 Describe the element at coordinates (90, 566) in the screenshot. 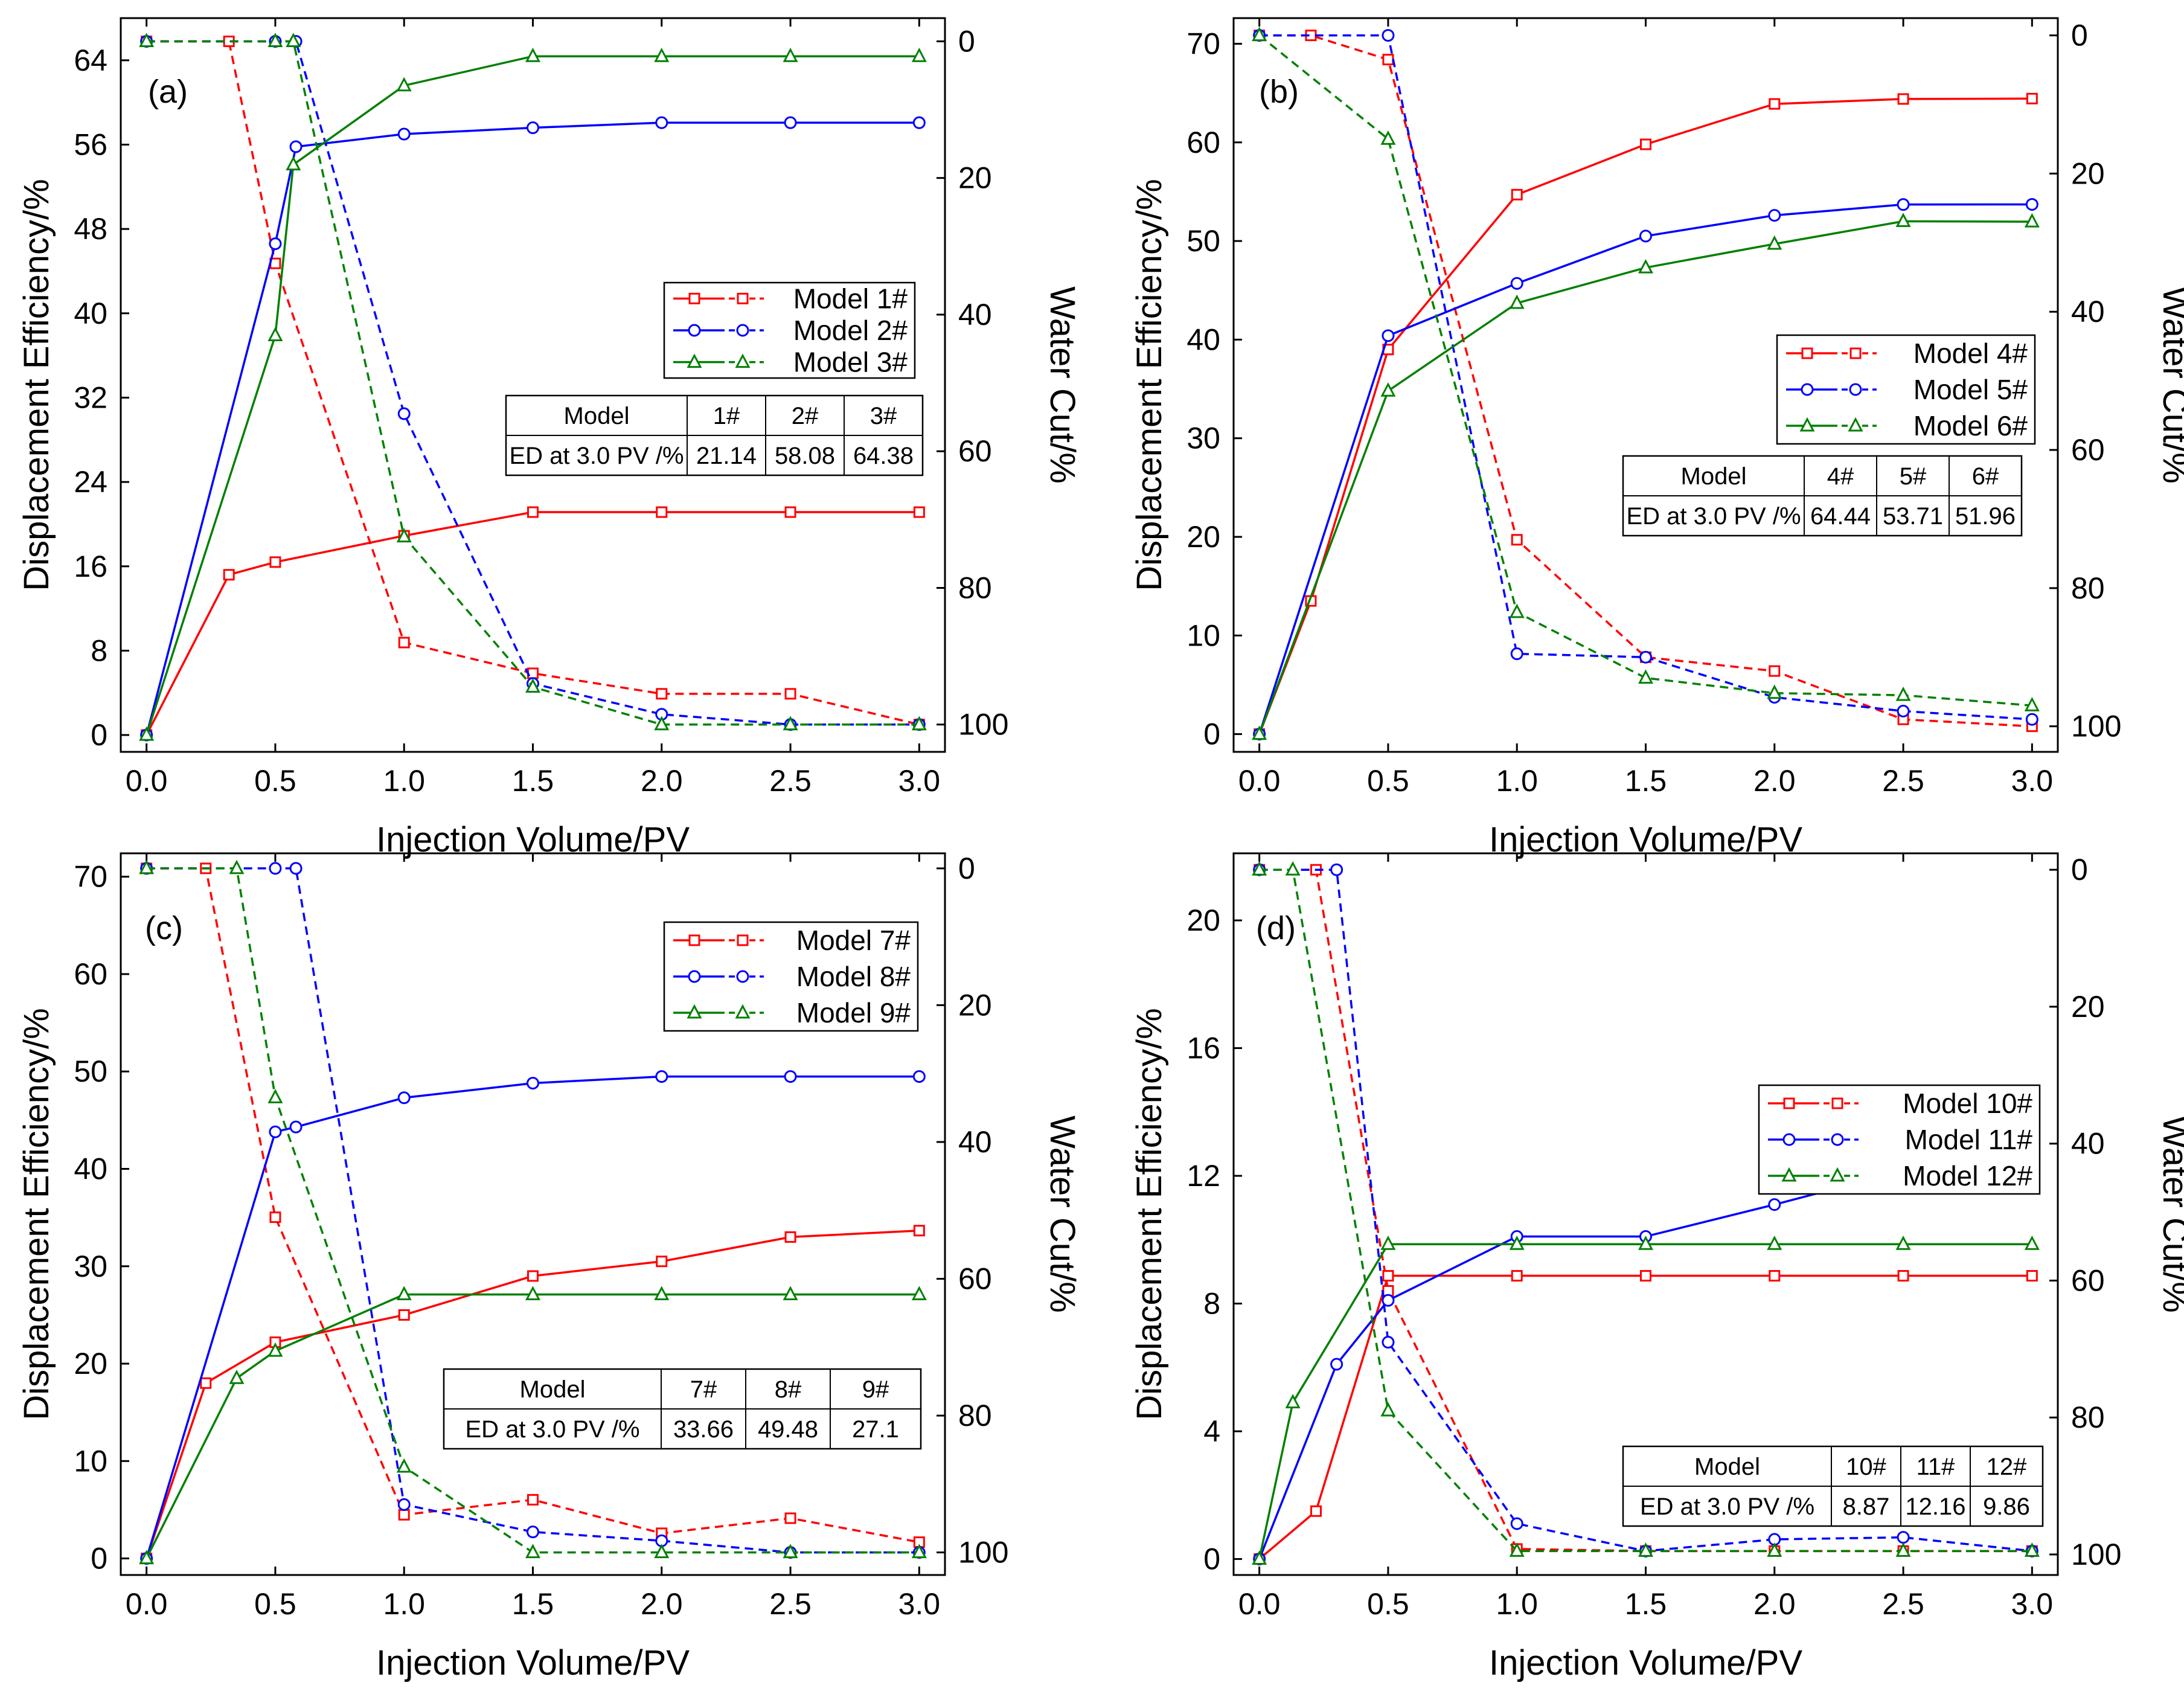

I see `y-tick-label: 16` at that location.